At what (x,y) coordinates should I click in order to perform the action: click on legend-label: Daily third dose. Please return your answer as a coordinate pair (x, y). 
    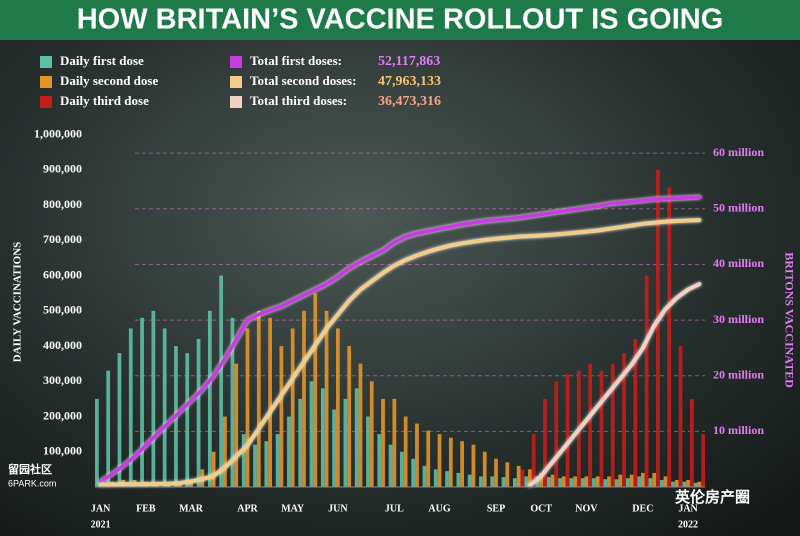
    Looking at the image, I should click on (104, 100).